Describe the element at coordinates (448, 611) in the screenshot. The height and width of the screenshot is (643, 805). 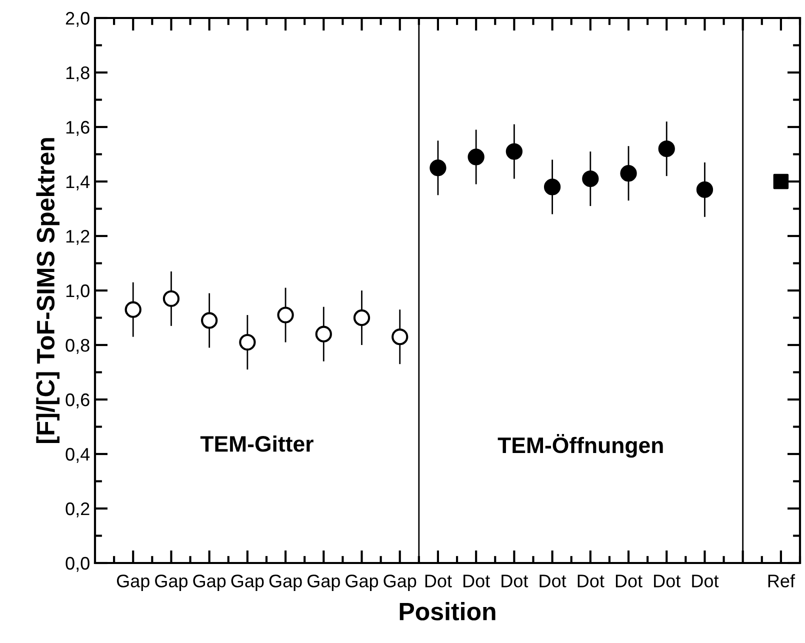
I see `x-axis-title: Position` at that location.